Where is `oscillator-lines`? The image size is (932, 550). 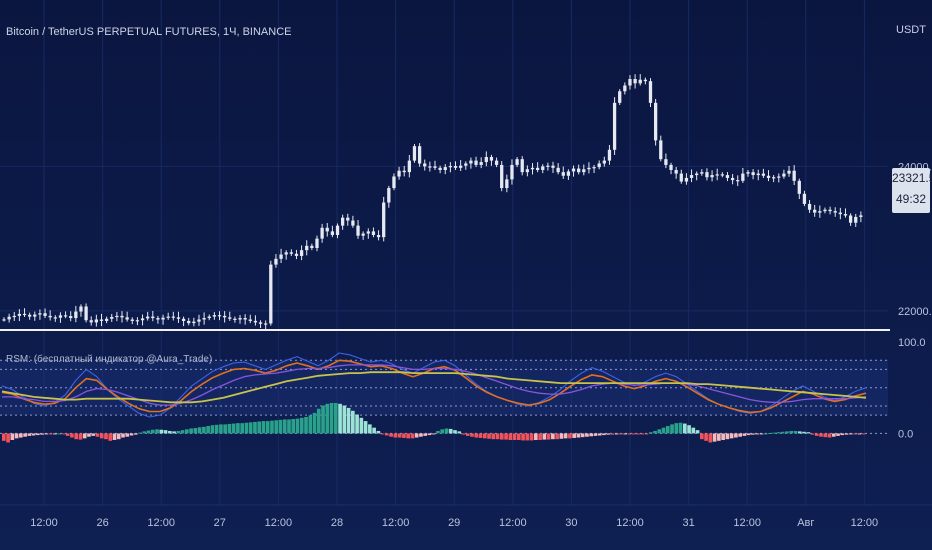 oscillator-lines is located at coordinates (434, 385).